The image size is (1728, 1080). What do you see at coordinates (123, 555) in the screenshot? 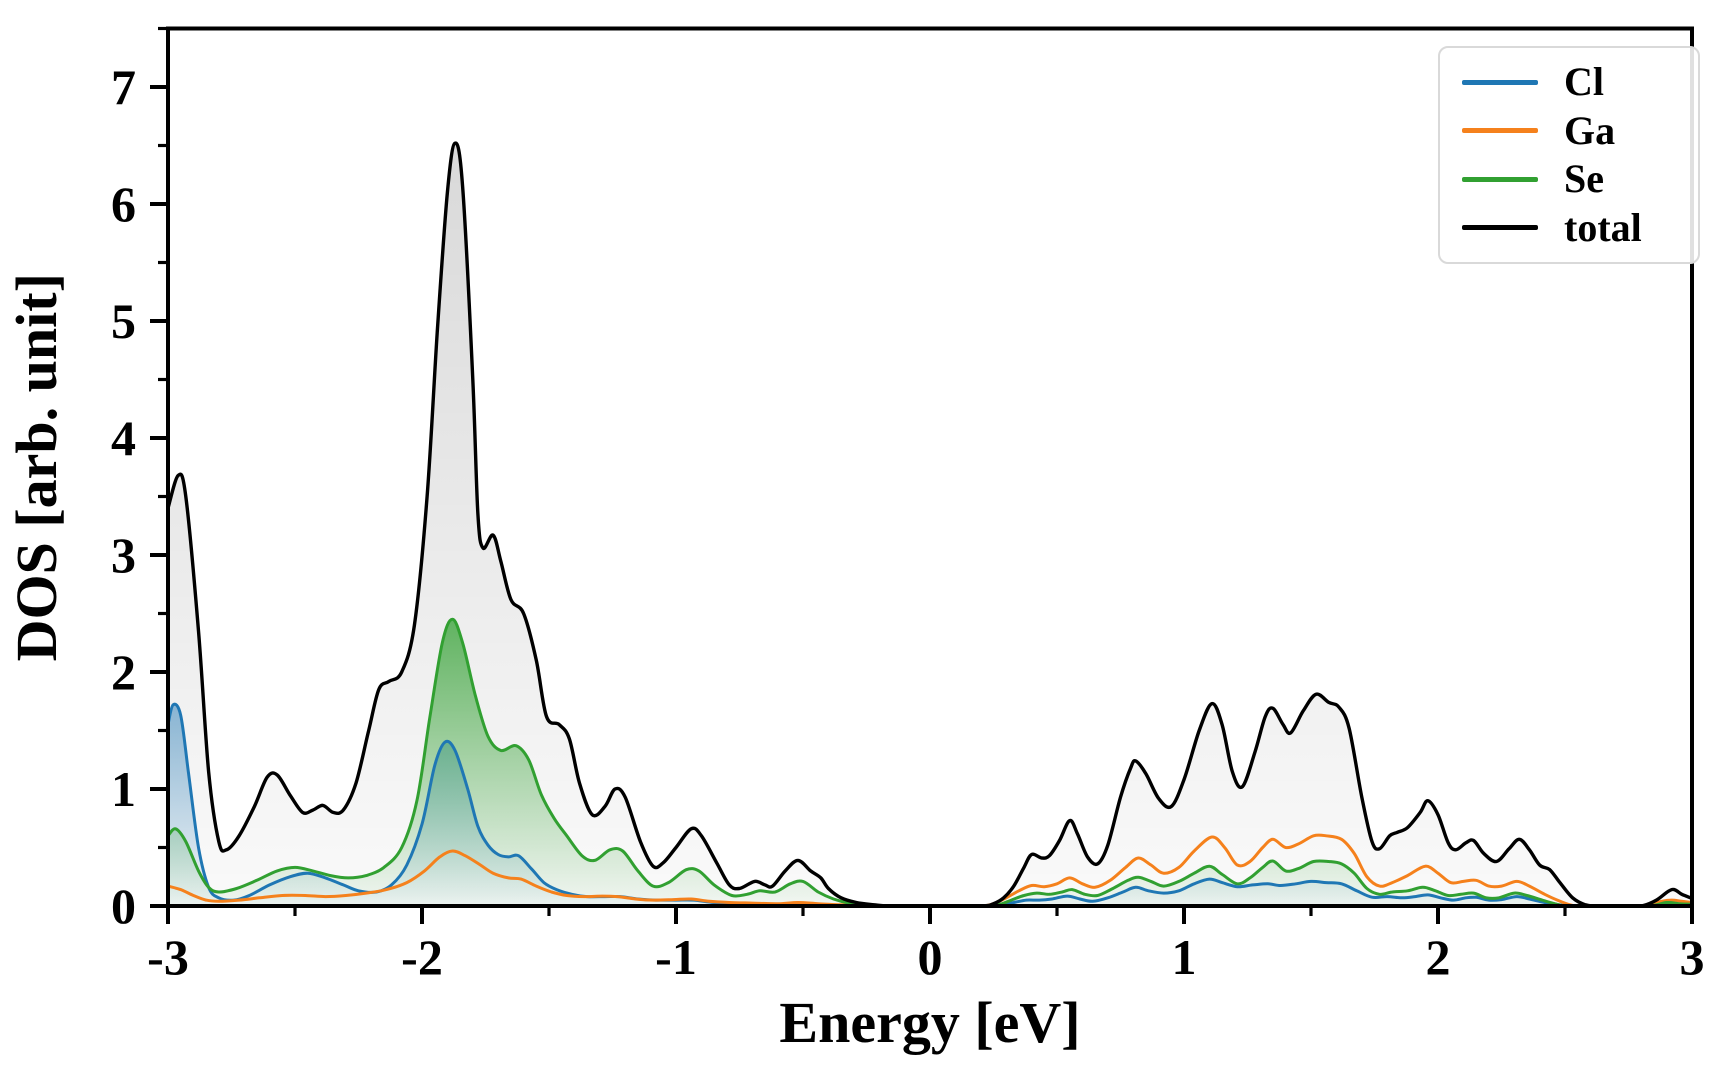
I see `y-tick-label: 3` at bounding box center [123, 555].